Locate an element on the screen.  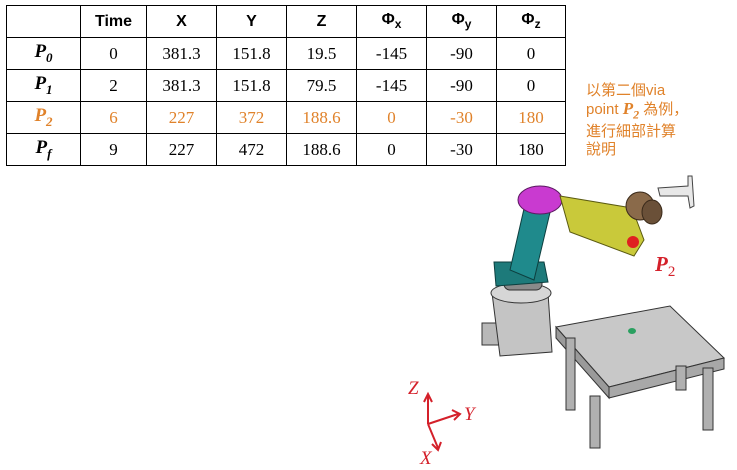
table-row: P1 2 381.3 151.8 79.5 -145 -90 0 is located at coordinates (286, 85).